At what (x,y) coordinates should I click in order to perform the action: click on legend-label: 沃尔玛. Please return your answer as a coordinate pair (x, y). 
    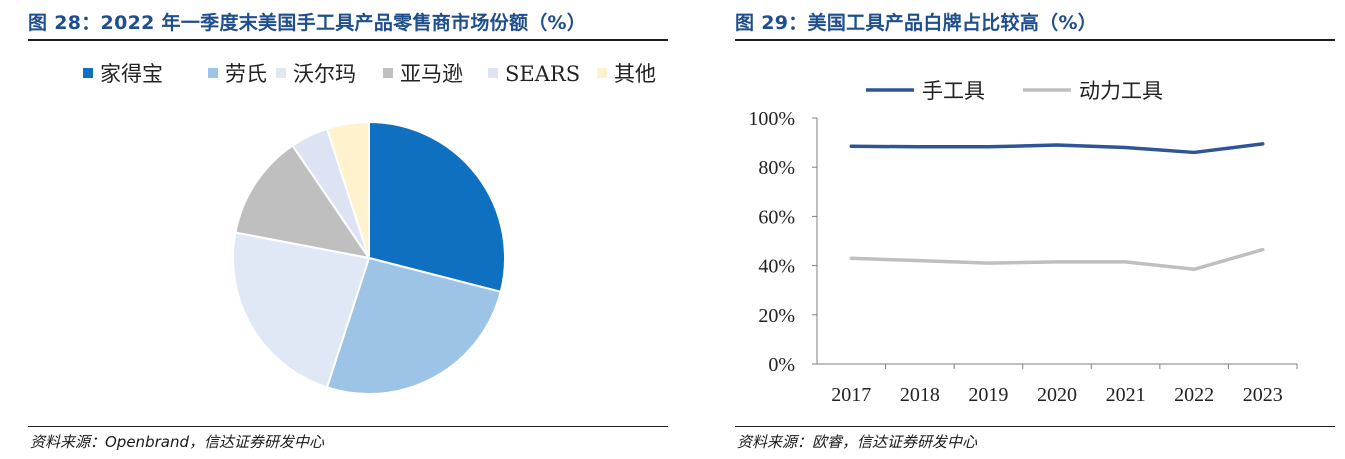
    Looking at the image, I should click on (324, 74).